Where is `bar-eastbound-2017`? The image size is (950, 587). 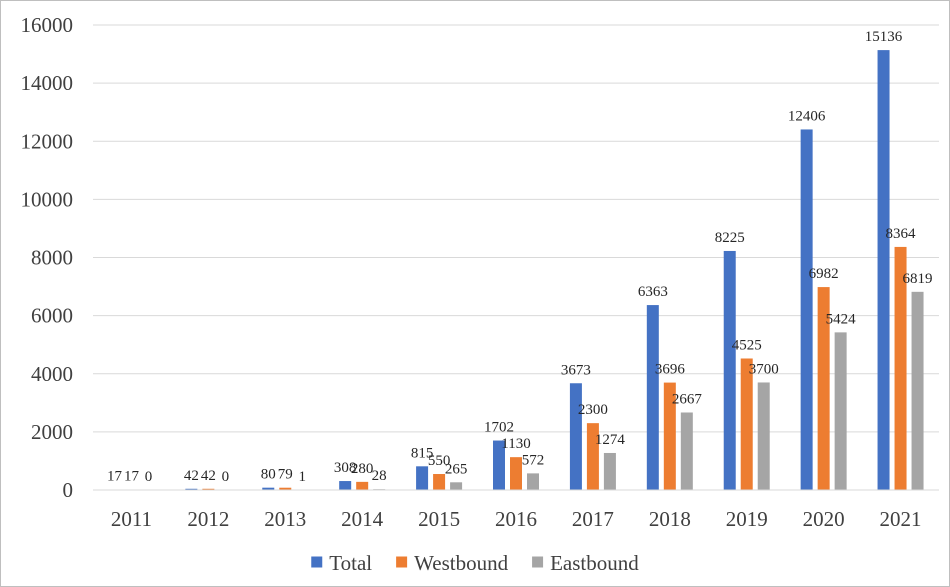 bar-eastbound-2017 is located at coordinates (609, 471).